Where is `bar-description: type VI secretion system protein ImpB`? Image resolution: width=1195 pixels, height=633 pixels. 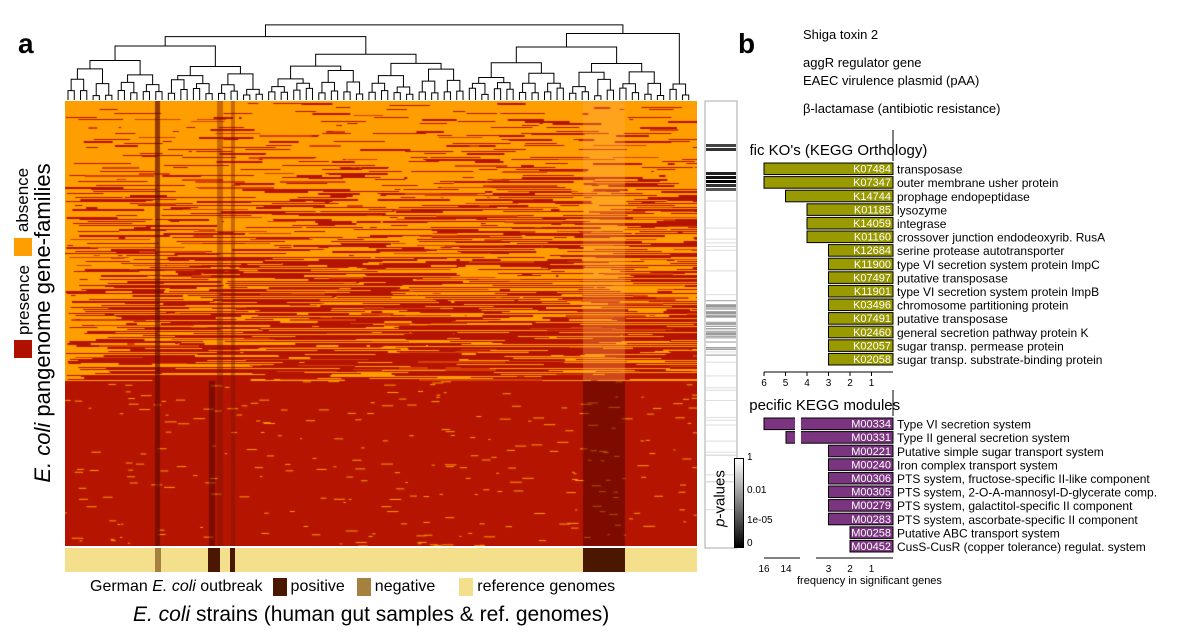
bar-description: type VI secretion system protein ImpB is located at coordinates (998, 292).